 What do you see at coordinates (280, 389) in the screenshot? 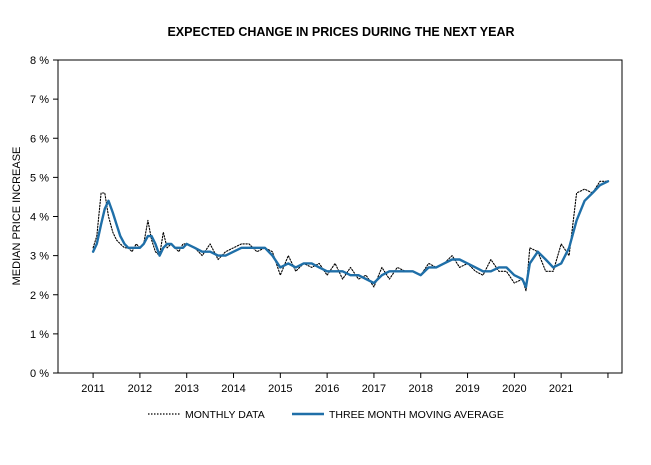
I see `x-tick-label: 2015` at bounding box center [280, 389].